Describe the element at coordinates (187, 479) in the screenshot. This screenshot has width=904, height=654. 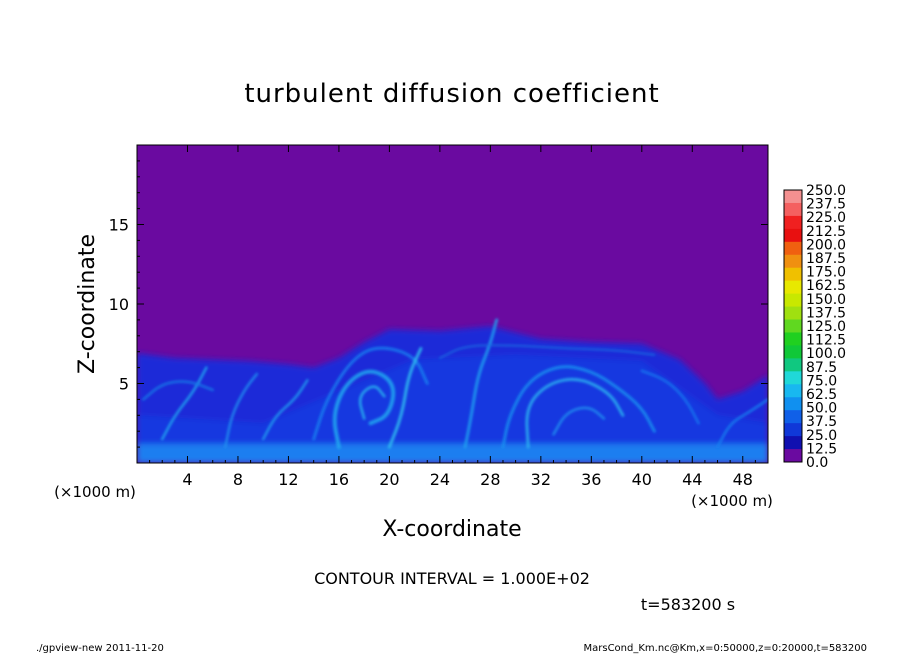
I see `x-tick-label: 4` at that location.